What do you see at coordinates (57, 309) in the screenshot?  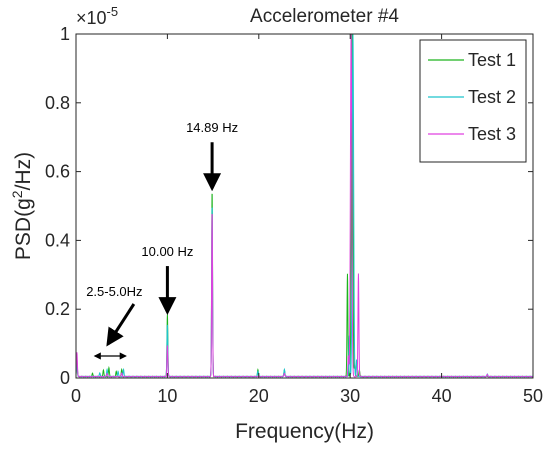 I see `y-tick-label: 0.2` at bounding box center [57, 309].